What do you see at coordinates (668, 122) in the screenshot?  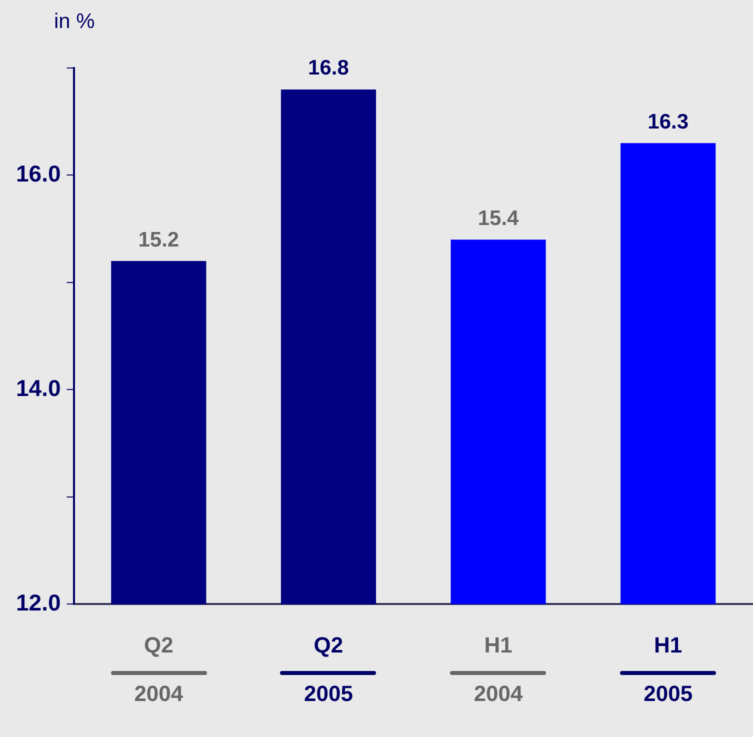 I see `data-label: 16.3` at bounding box center [668, 122].